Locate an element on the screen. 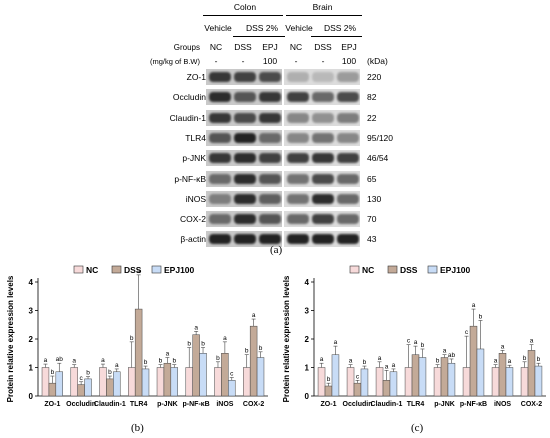 This screenshot has height=438, width=550. blot-kda: 65 is located at coordinates (372, 178).